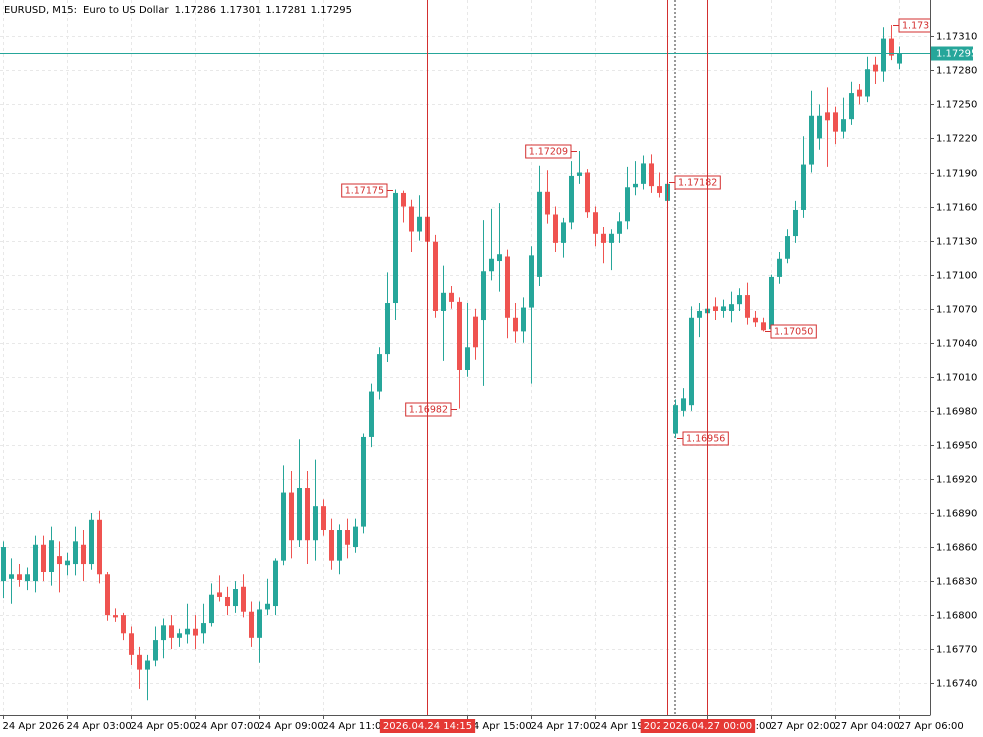  Describe the element at coordinates (499, 726) in the screenshot. I see `x-tick-label: 24 Apr 15:00` at that location.